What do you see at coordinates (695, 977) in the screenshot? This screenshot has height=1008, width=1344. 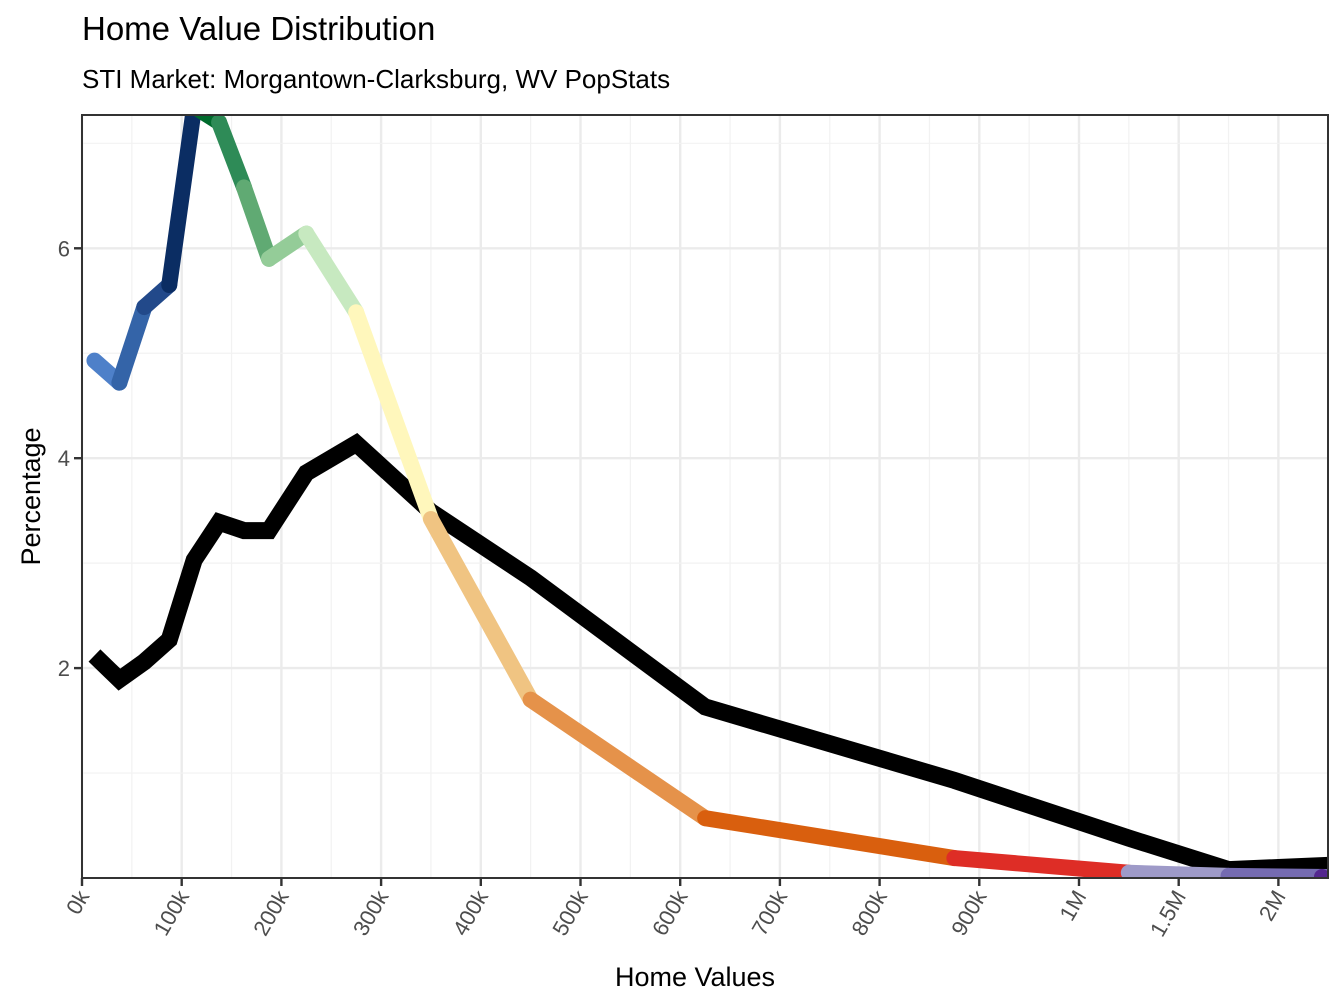 I see `x-axis-title: Home Values` at bounding box center [695, 977].